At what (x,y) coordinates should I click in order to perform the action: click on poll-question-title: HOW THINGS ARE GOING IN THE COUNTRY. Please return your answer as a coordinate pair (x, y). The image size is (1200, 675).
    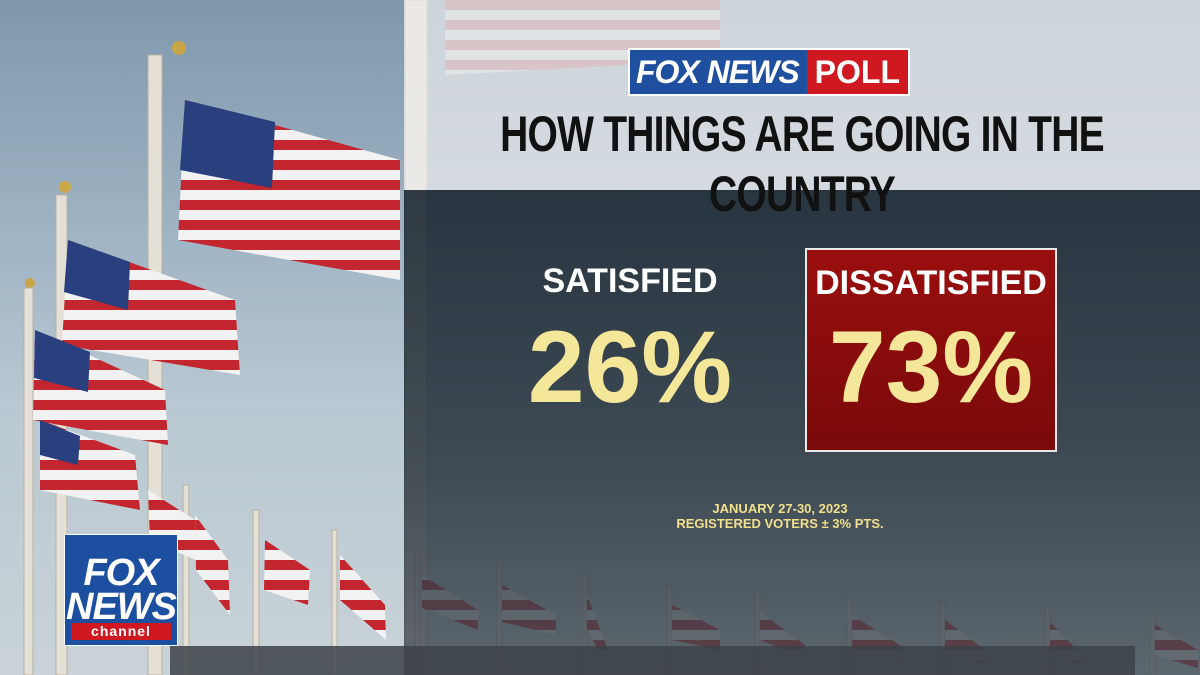
    Looking at the image, I should click on (802, 164).